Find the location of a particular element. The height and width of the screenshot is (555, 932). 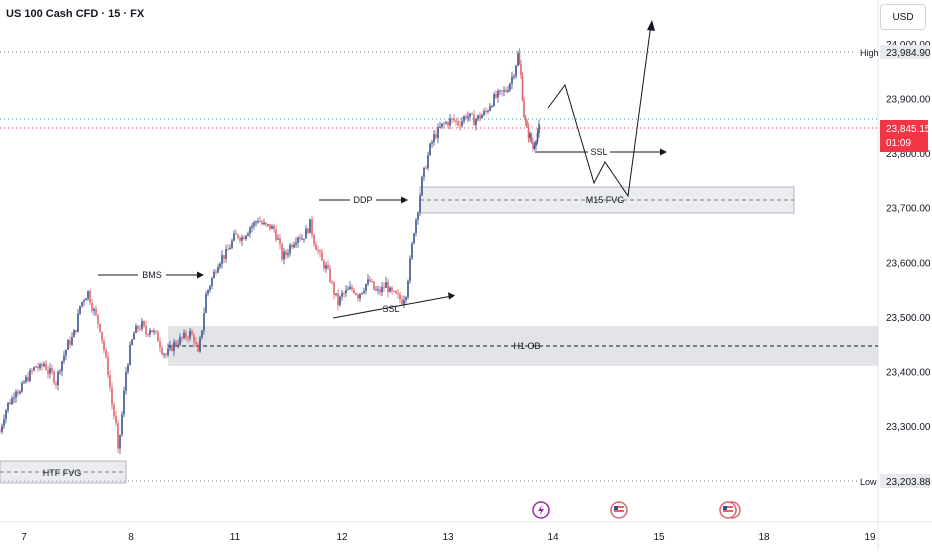

low-tag-bg is located at coordinates (868, 481).